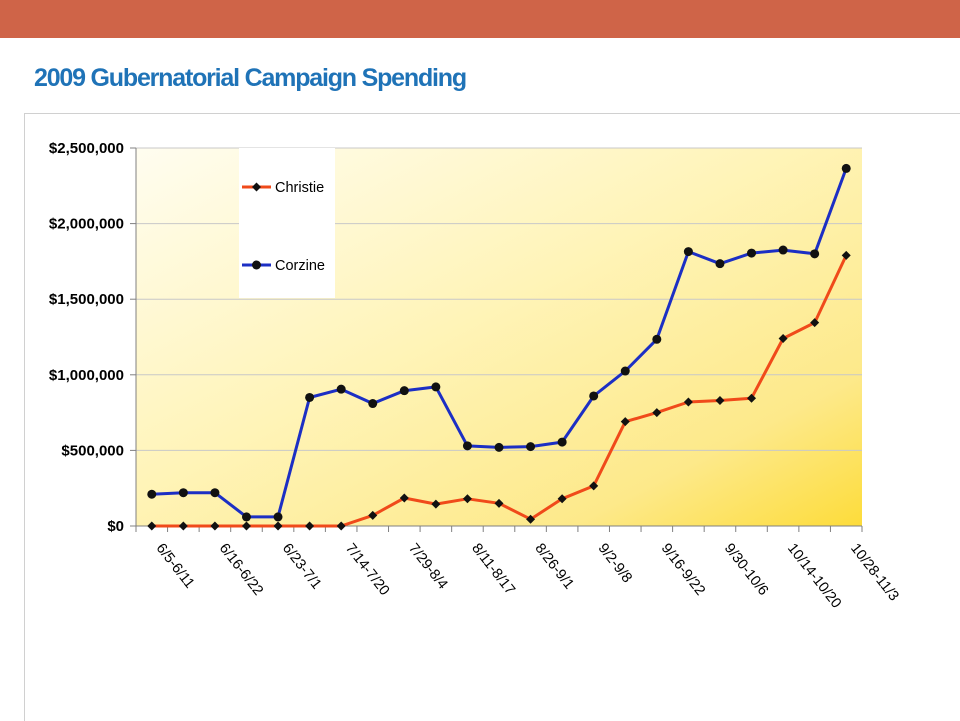  I want to click on y-tick-label: $1,000,000, so click(86, 375).